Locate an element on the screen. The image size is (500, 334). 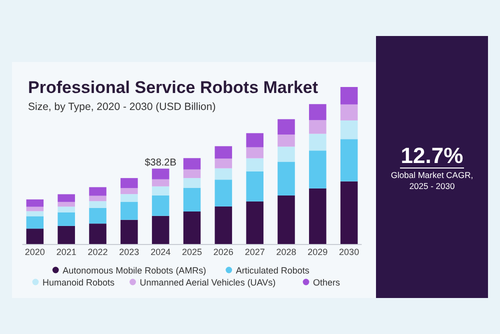
x-tick-label: 2025 is located at coordinates (192, 252).